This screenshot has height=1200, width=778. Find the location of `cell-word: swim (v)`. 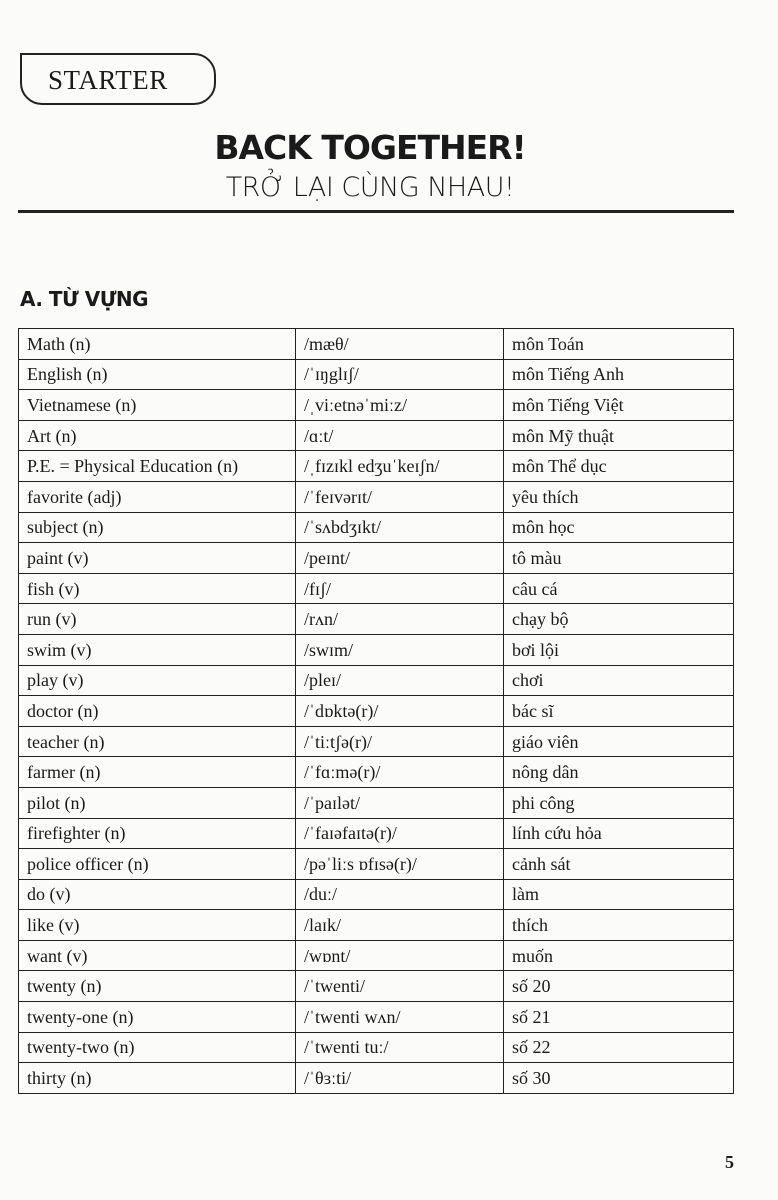

cell-word: swim (v) is located at coordinates (157, 649).